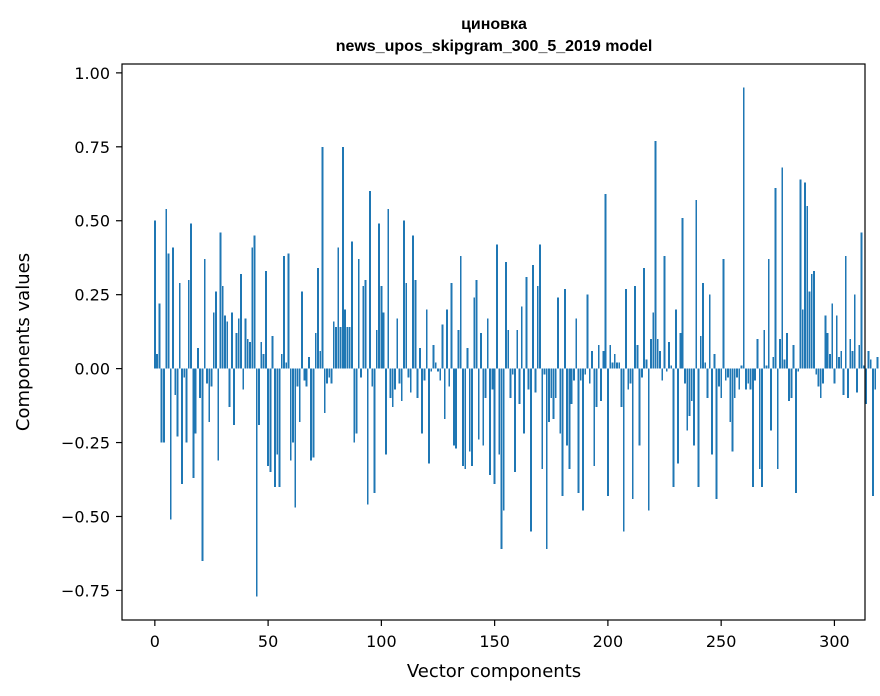 This screenshot has width=880, height=696. I want to click on x-tick-label: 300, so click(834, 641).